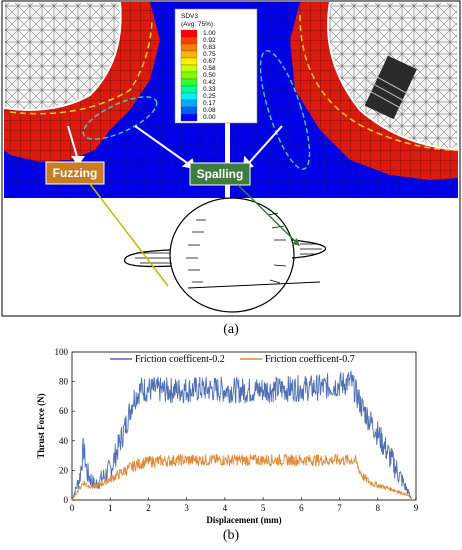 This screenshot has width=462, height=550. I want to click on y-tick-label: 100, so click(62, 352).